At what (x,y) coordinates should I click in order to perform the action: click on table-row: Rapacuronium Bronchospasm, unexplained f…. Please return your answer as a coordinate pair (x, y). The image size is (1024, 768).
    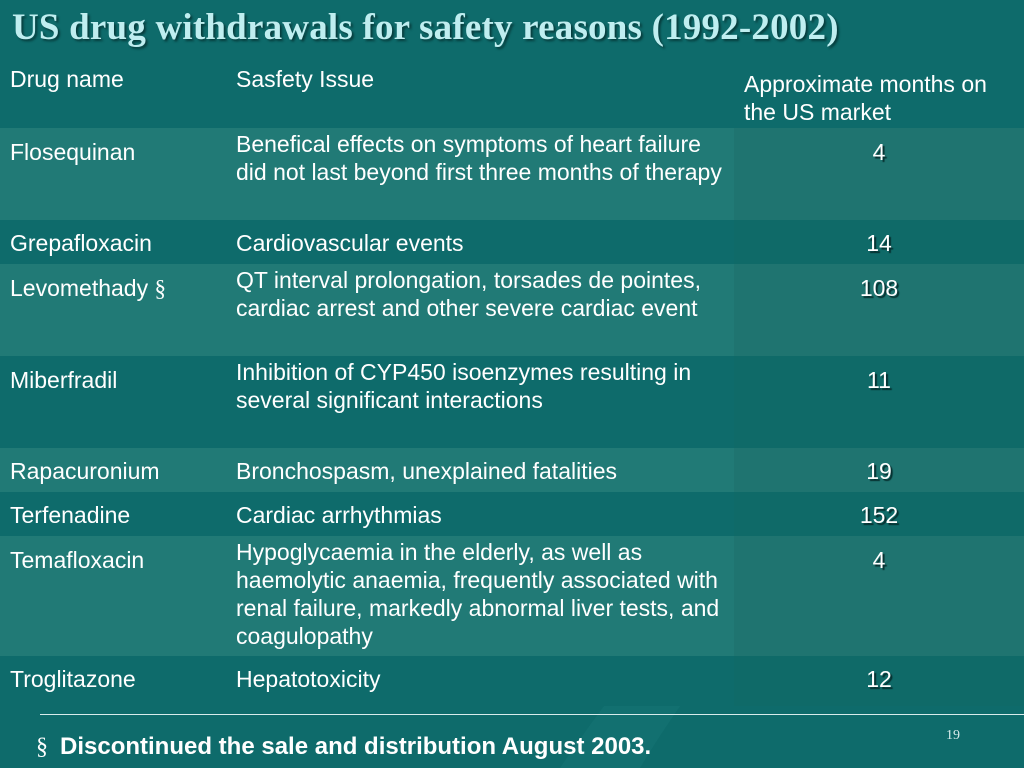
    Looking at the image, I should click on (512, 470).